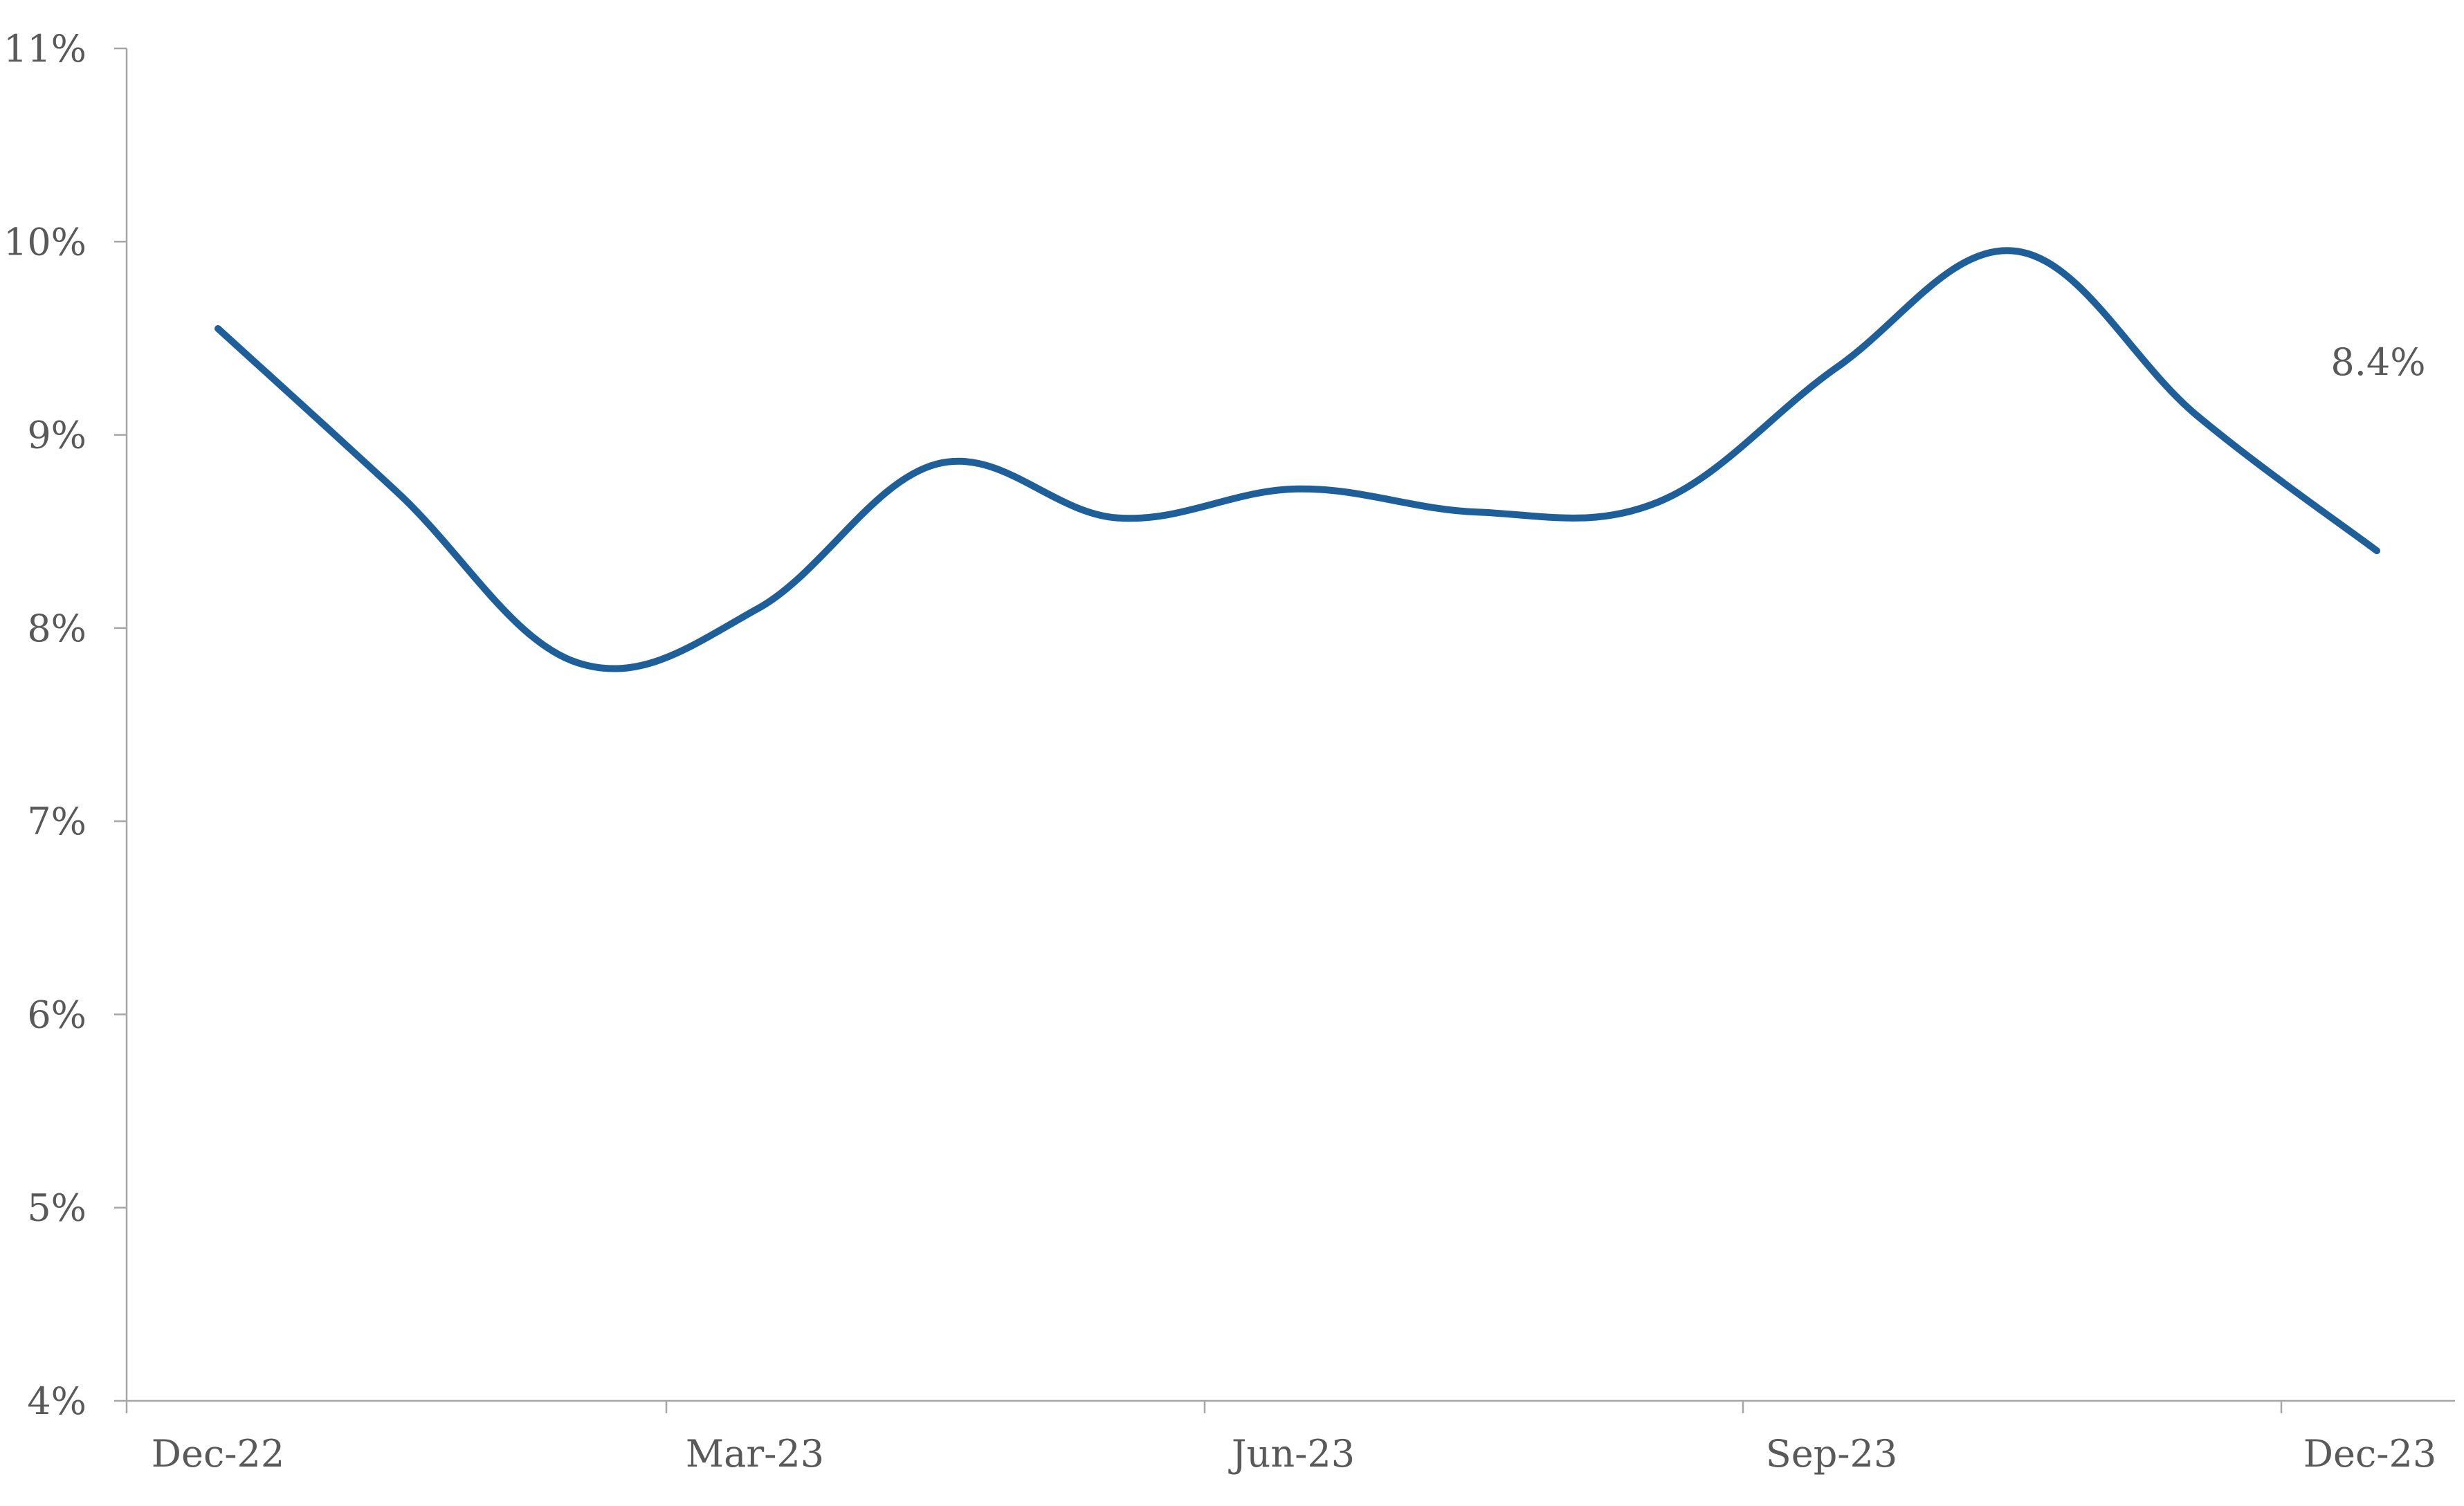  What do you see at coordinates (56, 1208) in the screenshot?
I see `y-tick-label: 5%` at bounding box center [56, 1208].